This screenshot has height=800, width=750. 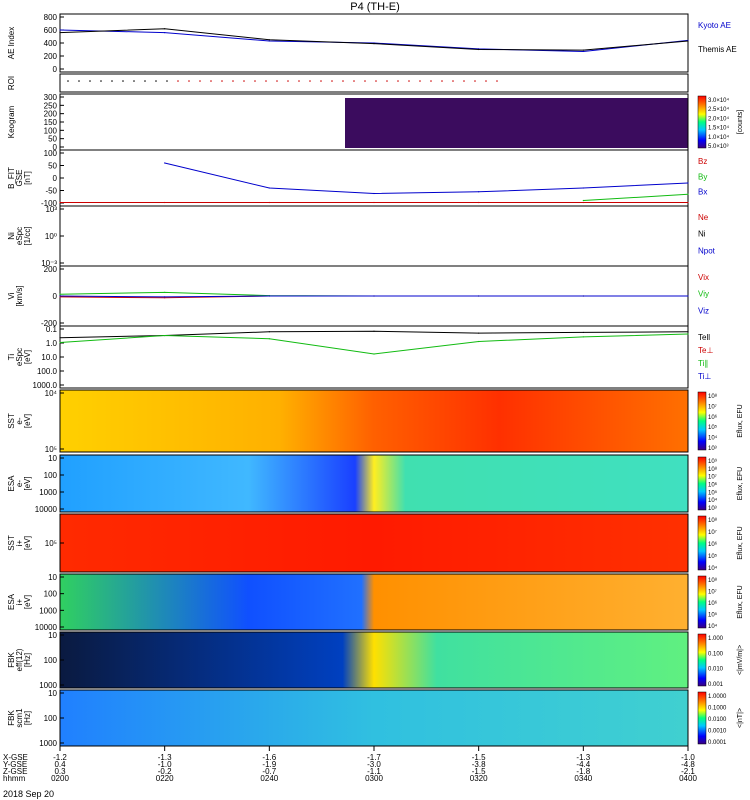 I want to click on esa_e-ylabel: e-, so click(x=19, y=483).